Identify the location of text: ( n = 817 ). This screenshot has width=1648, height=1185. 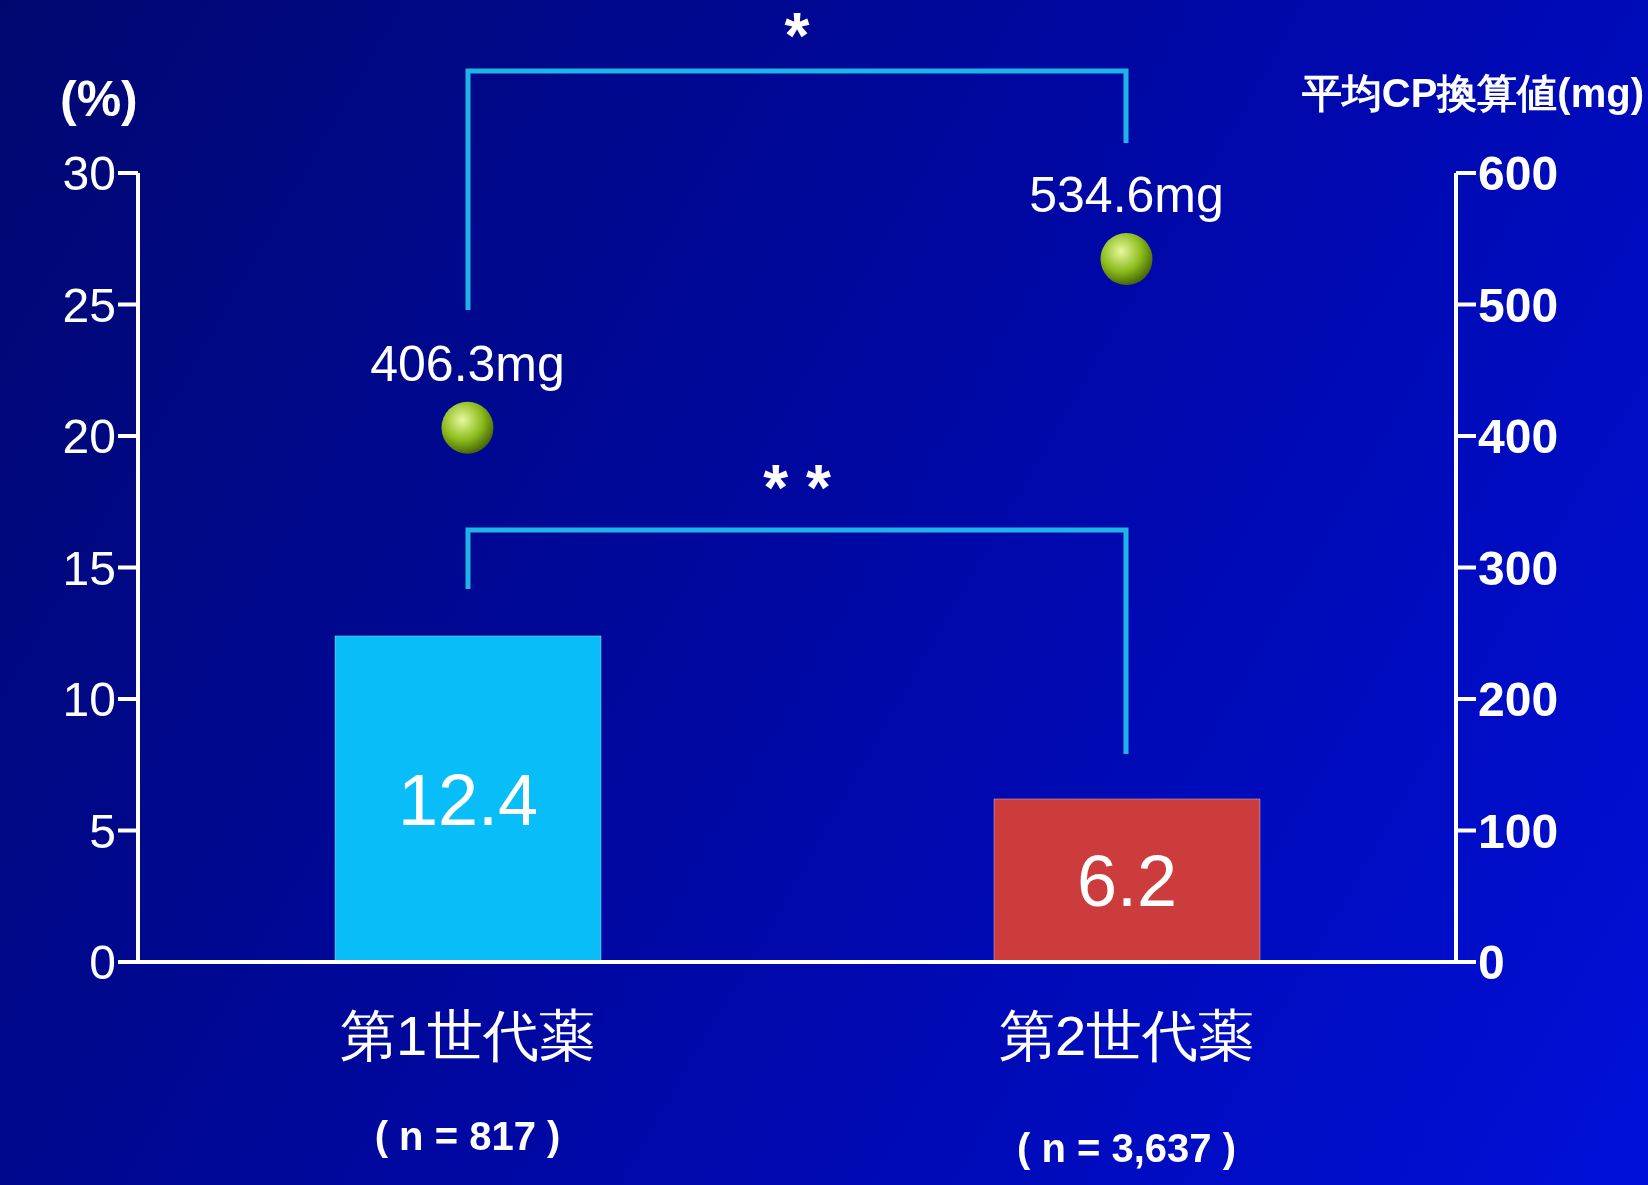
(467, 1136).